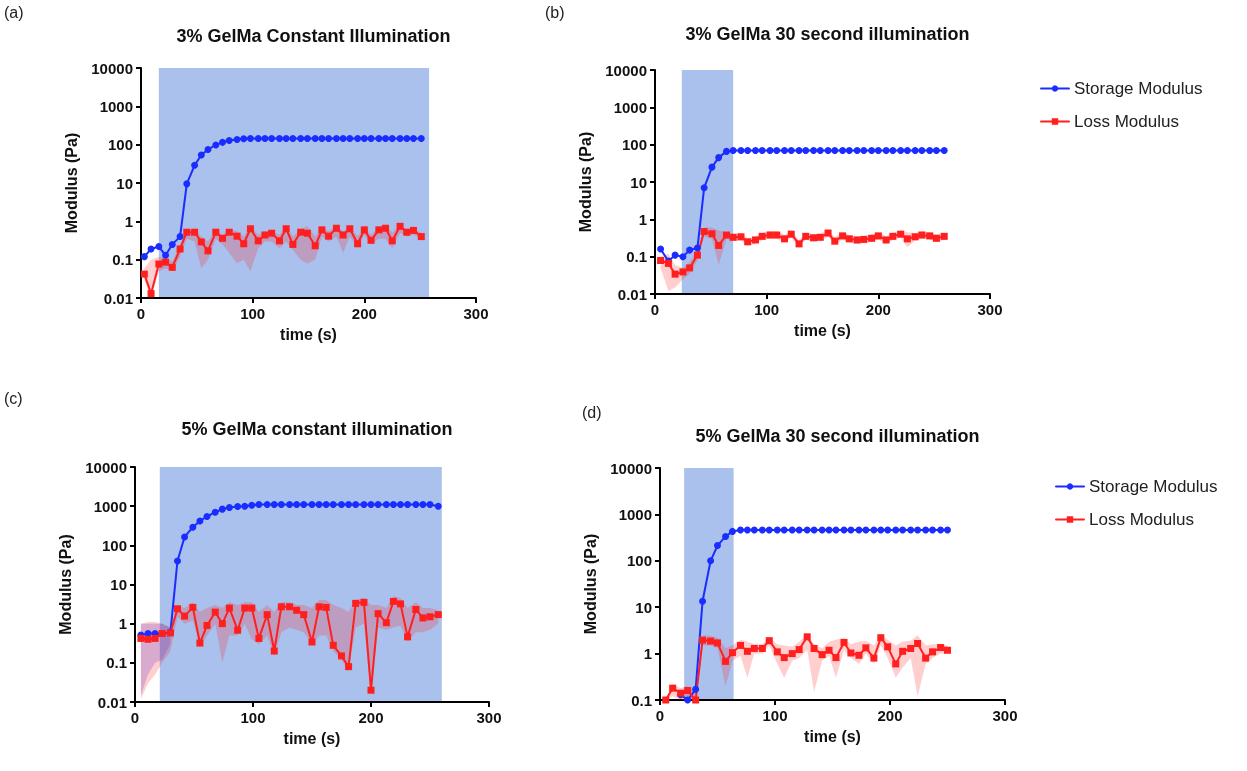 The image size is (1247, 771). Describe the element at coordinates (592, 412) in the screenshot. I see `text: (d)` at that location.